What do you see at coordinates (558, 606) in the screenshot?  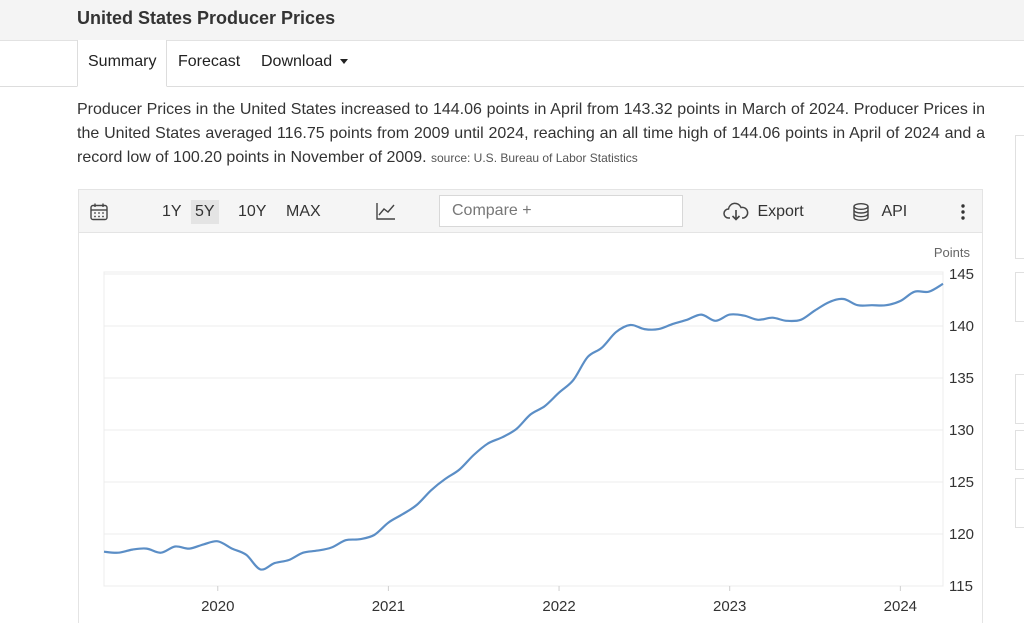 I see `x-tick-label: 2022` at bounding box center [558, 606].